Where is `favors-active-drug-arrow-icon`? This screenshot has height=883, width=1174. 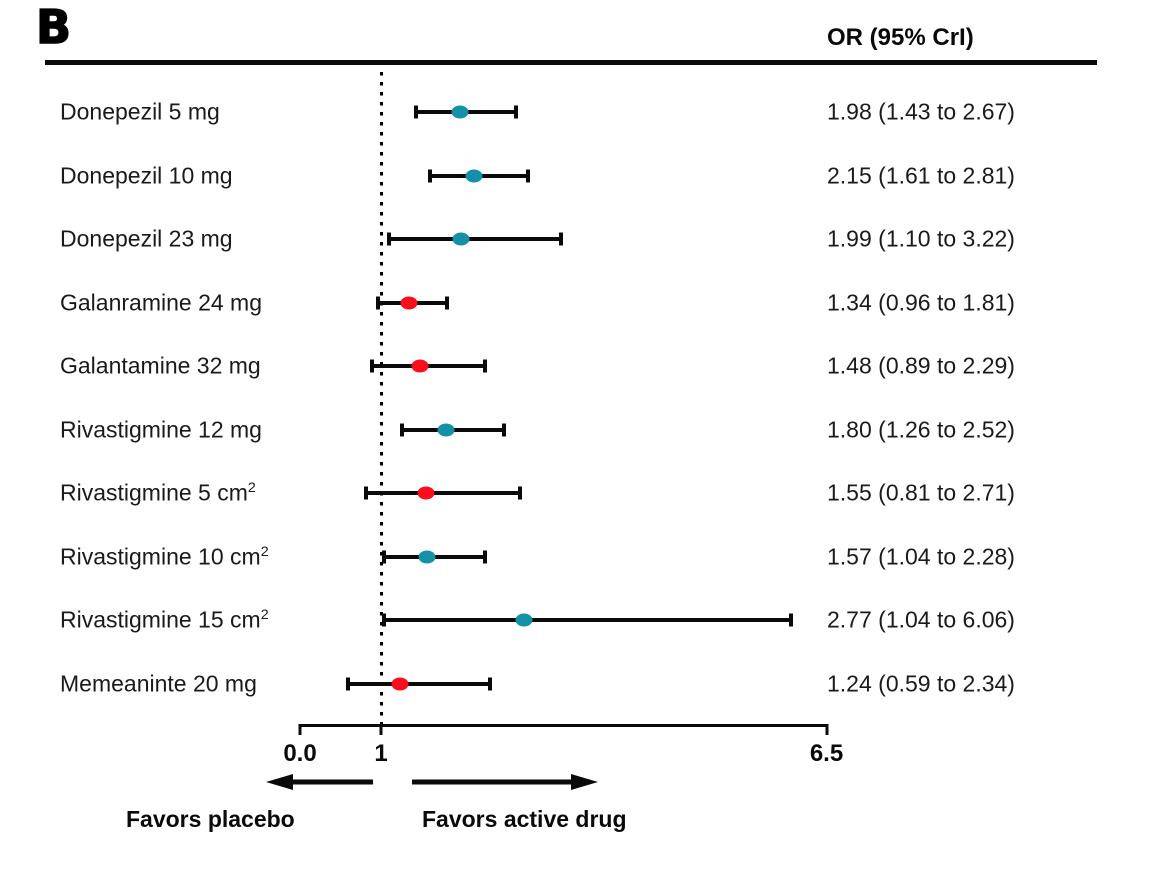 favors-active-drug-arrow-icon is located at coordinates (505, 782).